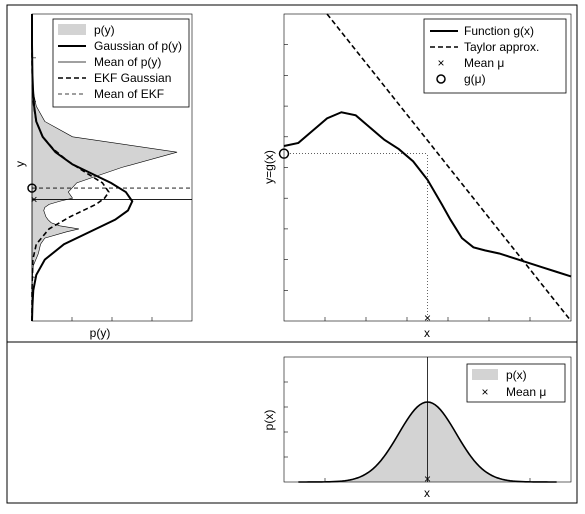  Describe the element at coordinates (441, 79) in the screenshot. I see `gx-legend-swatch-gmu` at that location.